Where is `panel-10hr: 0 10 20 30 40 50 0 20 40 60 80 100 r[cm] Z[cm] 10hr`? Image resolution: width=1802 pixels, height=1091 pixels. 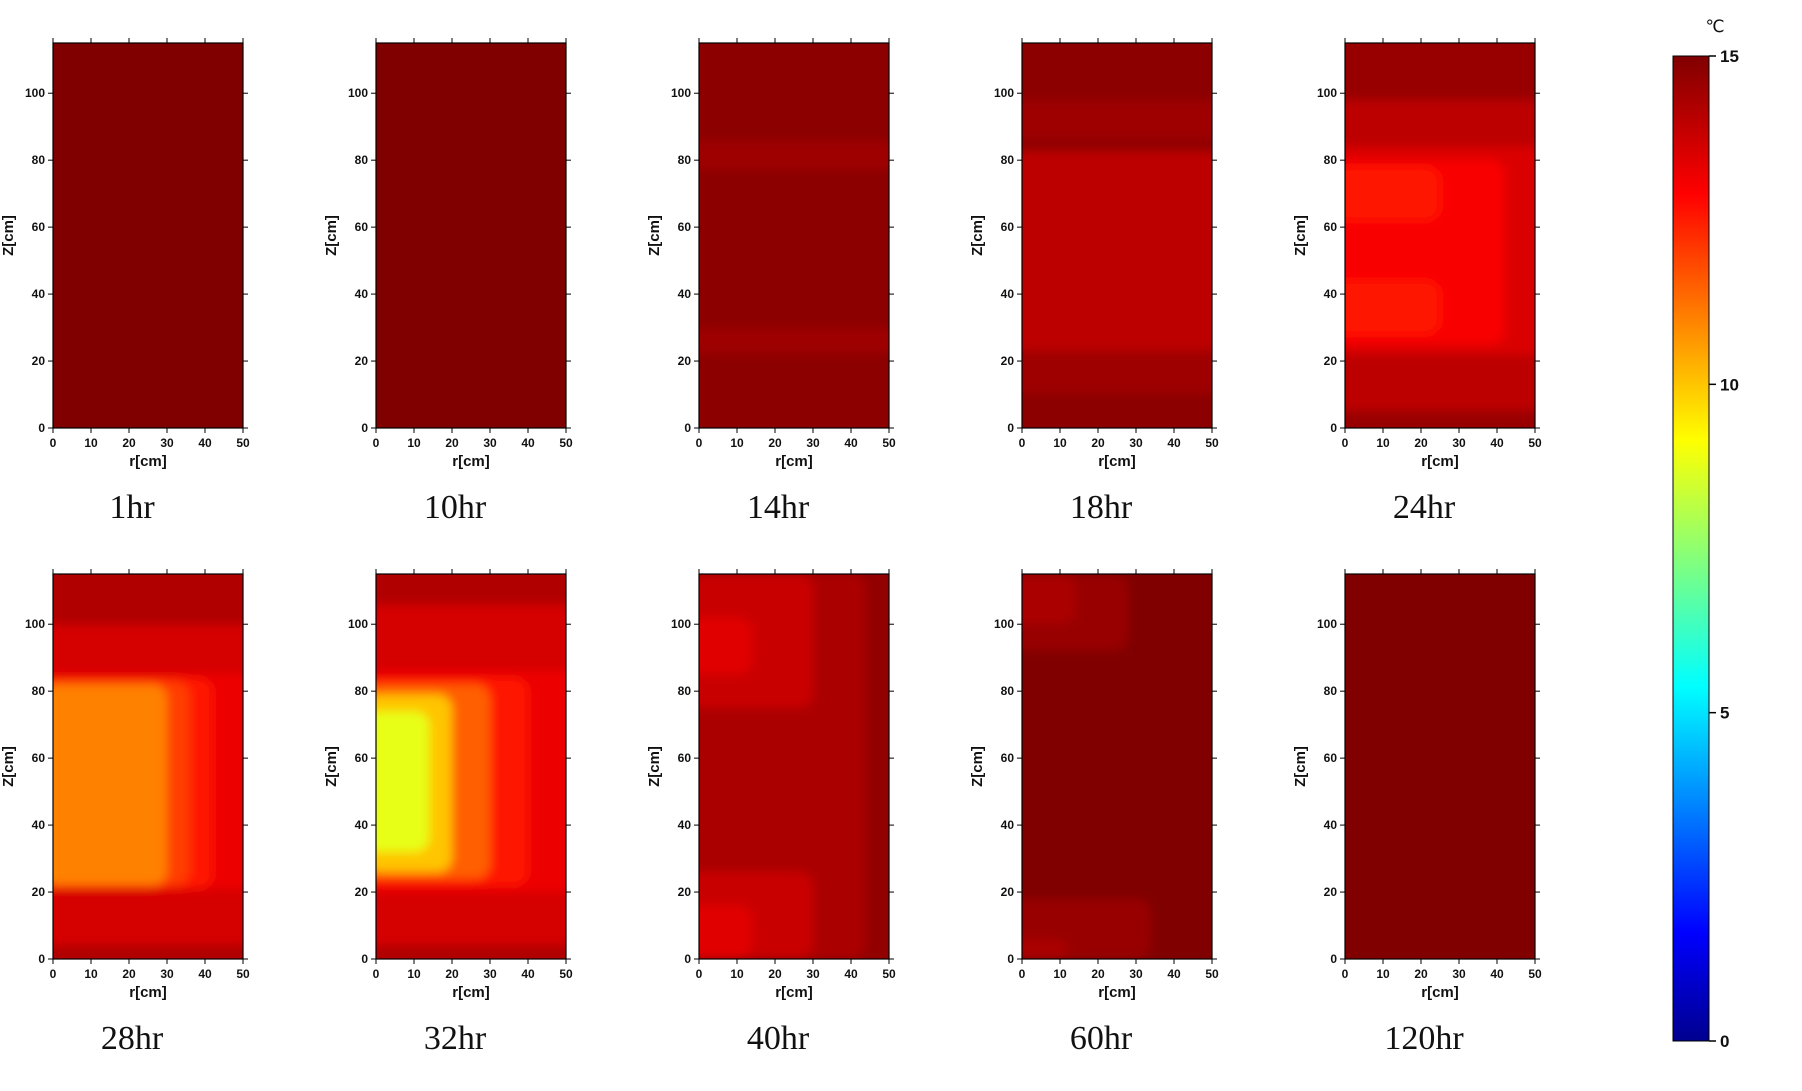
panel-10hr: 0 10 20 30 40 50 0 20 40 60 80 100 r[cm] Z[cm] 10hr is located at coordinates (448, 282).